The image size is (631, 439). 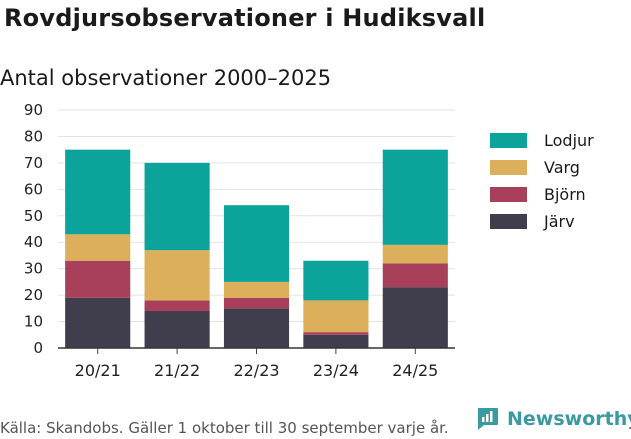 What do you see at coordinates (33, 322) in the screenshot?
I see `y-tick-label-10: 10` at bounding box center [33, 322].